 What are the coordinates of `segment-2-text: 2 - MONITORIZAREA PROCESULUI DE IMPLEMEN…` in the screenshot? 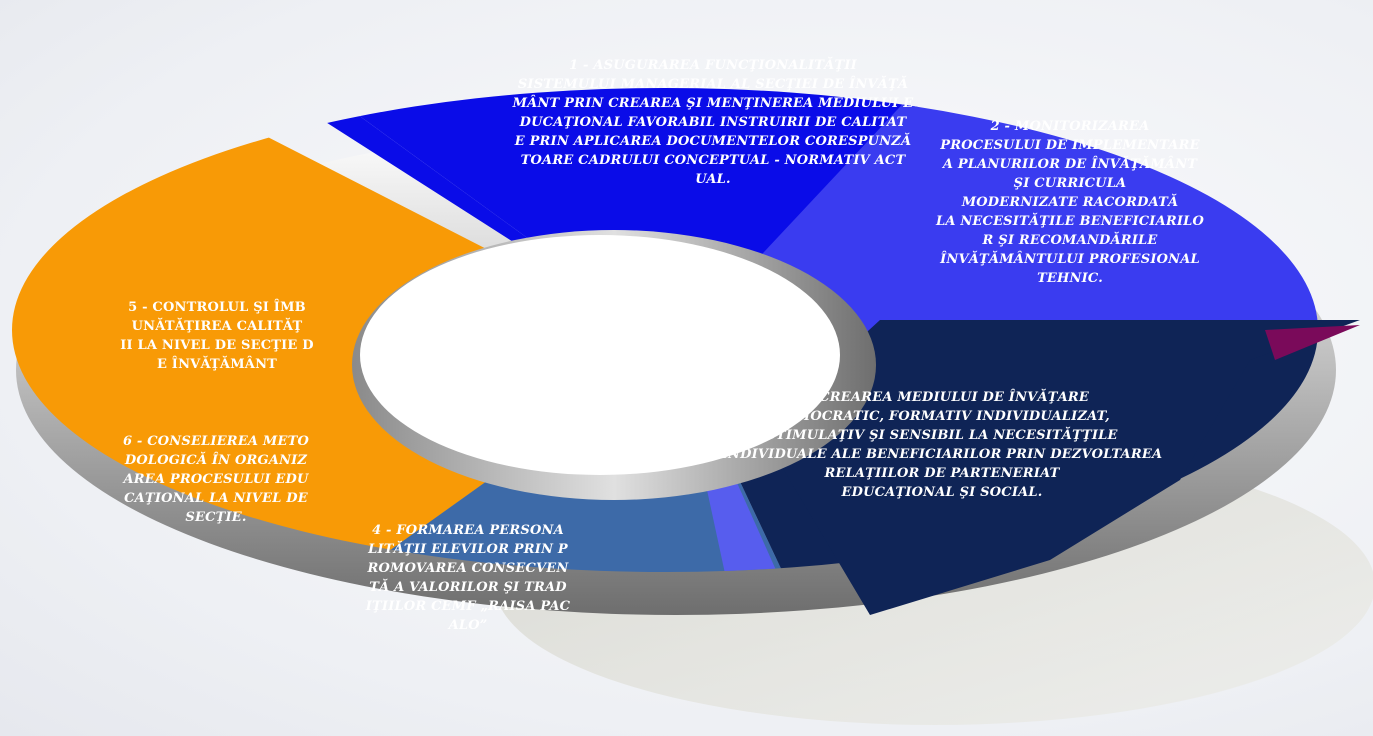 It's located at (1070, 202).